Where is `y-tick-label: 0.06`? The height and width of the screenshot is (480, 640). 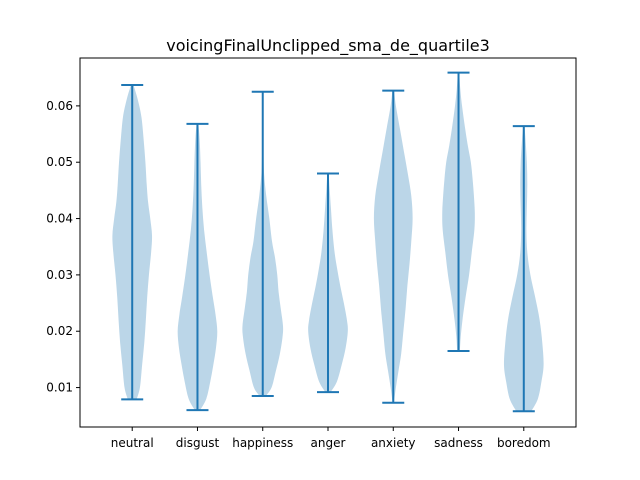 y-tick-label: 0.06 is located at coordinates (59, 106).